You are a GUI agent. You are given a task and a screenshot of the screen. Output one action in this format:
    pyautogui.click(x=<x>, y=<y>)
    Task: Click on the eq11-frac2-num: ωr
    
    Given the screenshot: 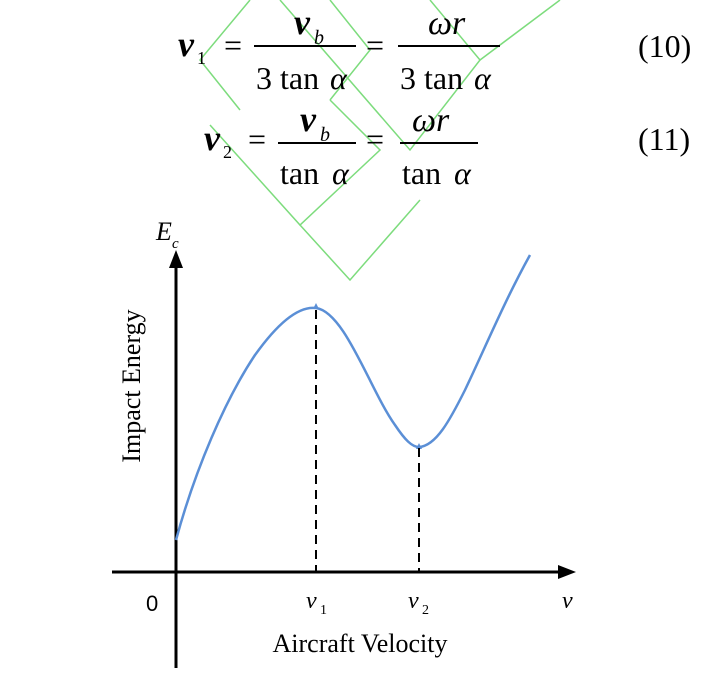 What is the action you would take?
    pyautogui.click(x=431, y=120)
    